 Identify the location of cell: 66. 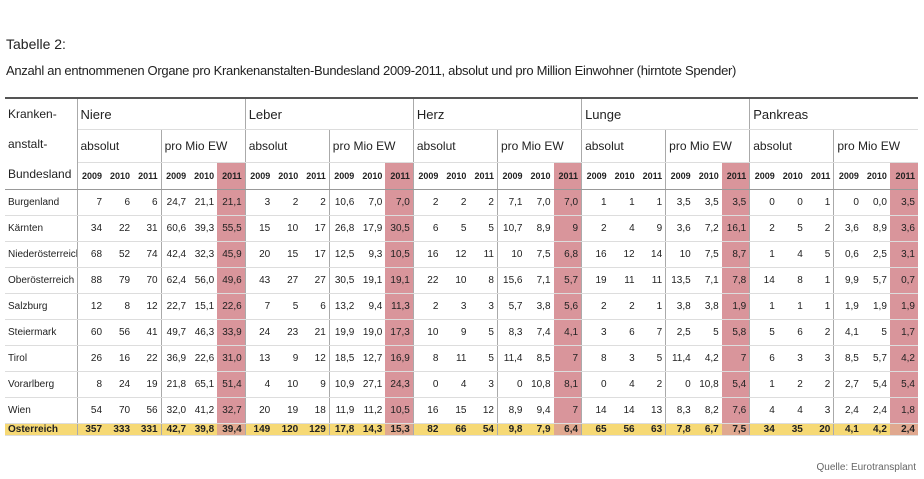
(455, 429).